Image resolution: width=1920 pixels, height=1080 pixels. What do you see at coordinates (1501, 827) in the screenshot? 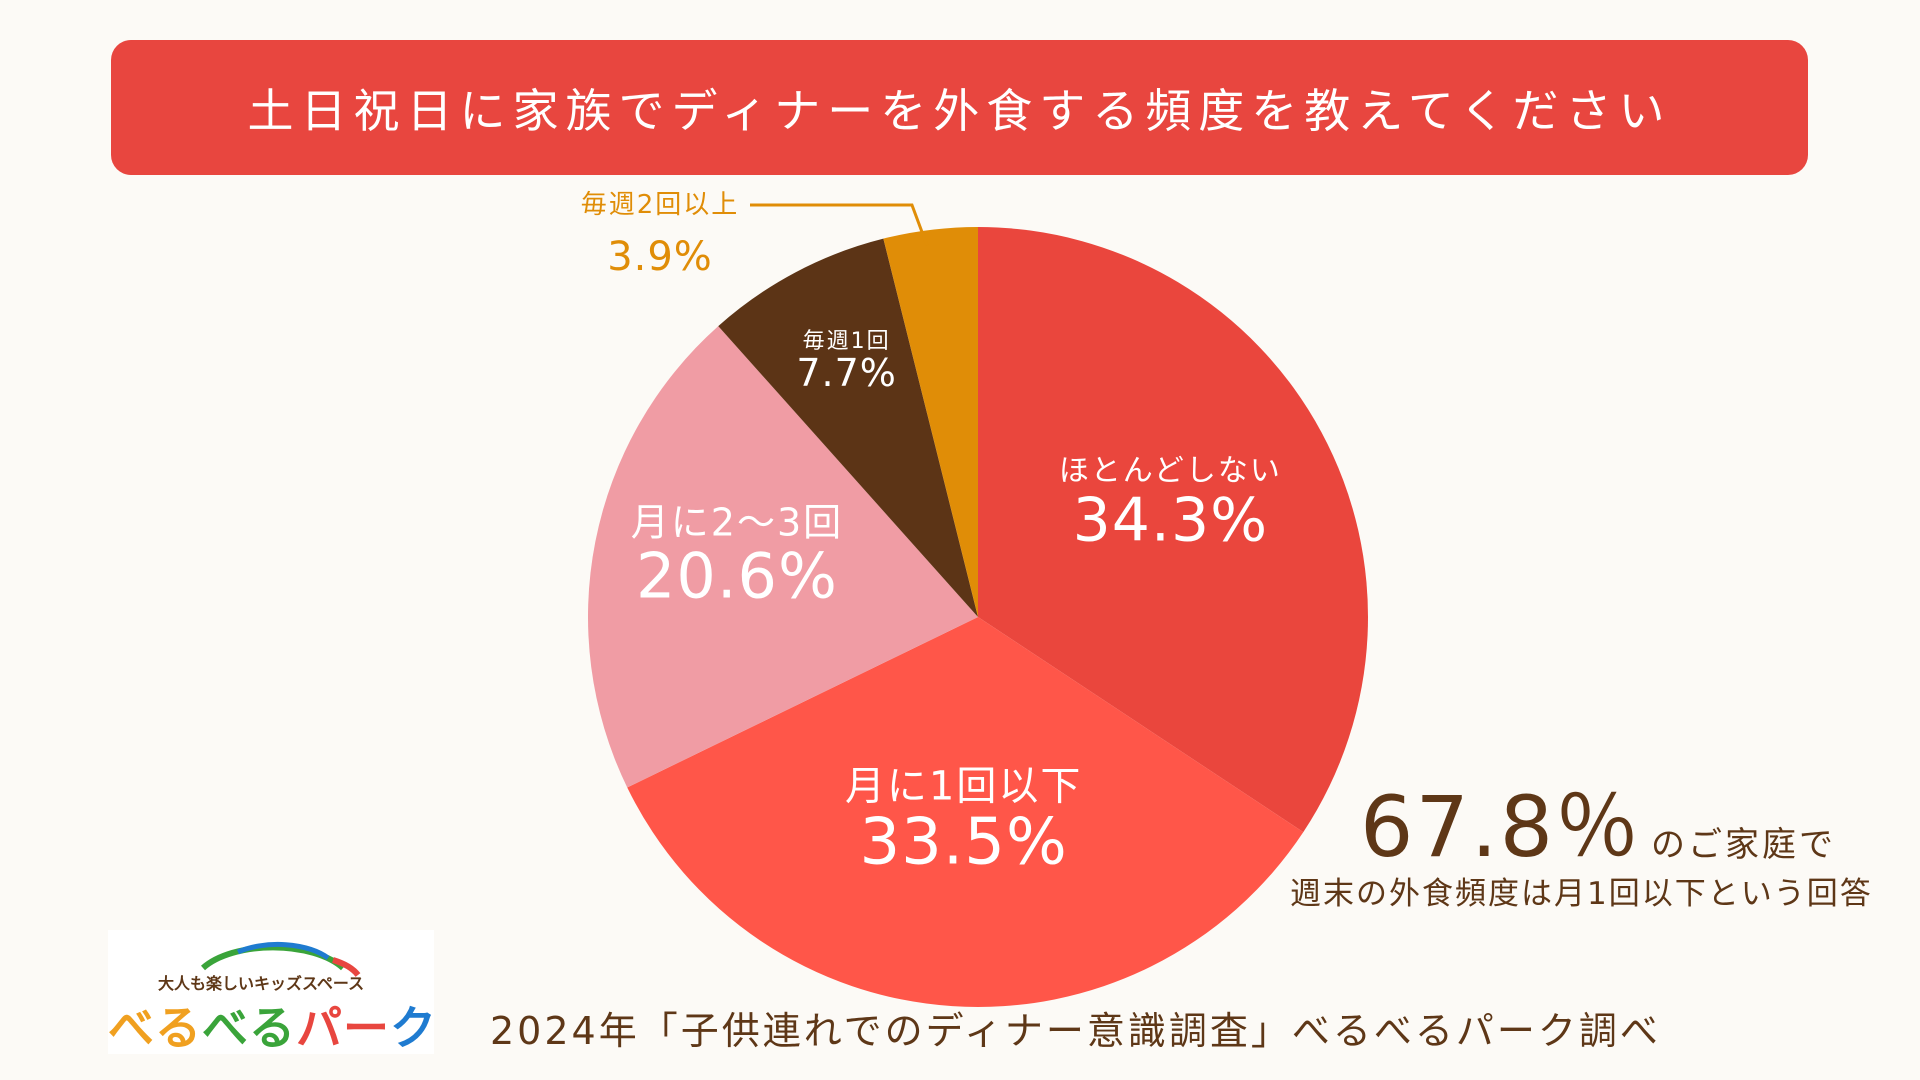
I see `callout-percent: 67.8％` at bounding box center [1501, 827].